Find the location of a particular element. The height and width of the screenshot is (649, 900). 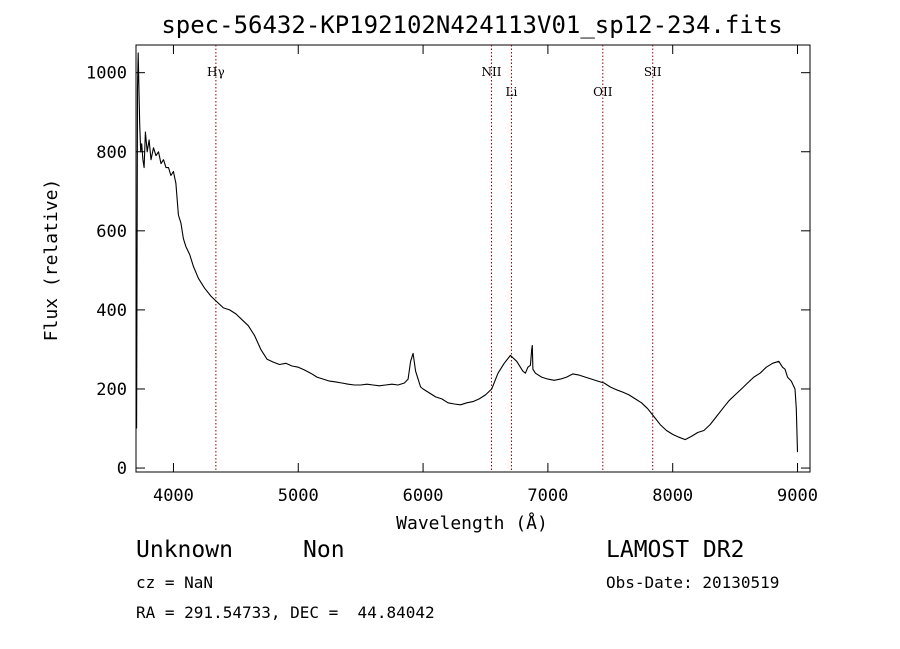

x-axis-label: Wavelength (Å) is located at coordinates (472, 523).